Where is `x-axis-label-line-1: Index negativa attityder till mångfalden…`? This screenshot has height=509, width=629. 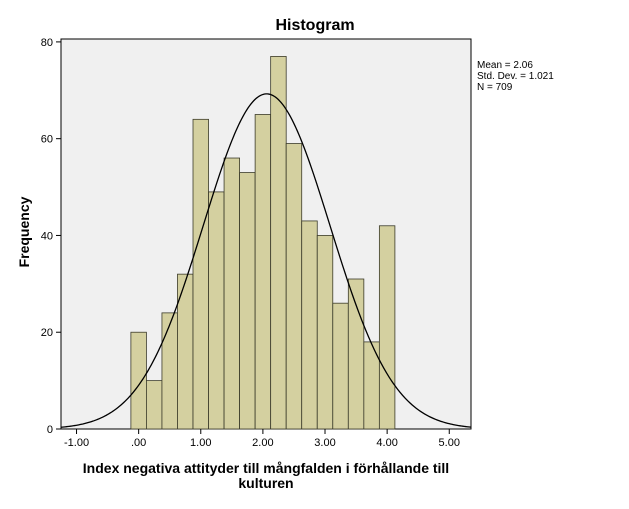 x-axis-label-line-1: Index negativa attityder till mångfalden… is located at coordinates (266, 468).